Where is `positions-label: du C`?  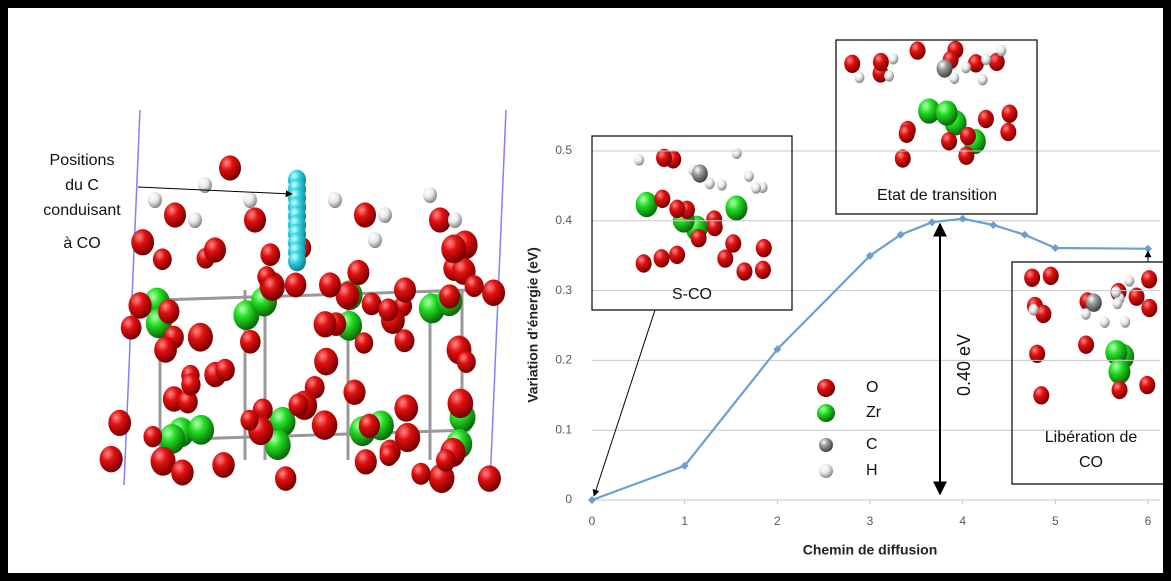 positions-label: du C is located at coordinates (82, 185).